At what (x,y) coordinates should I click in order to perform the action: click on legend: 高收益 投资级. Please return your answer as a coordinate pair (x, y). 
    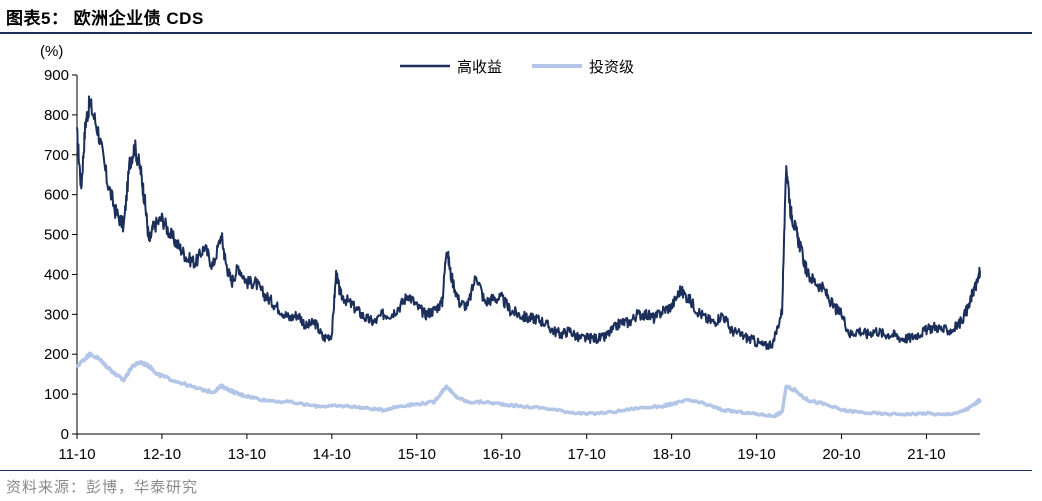
    Looking at the image, I should click on (517, 67).